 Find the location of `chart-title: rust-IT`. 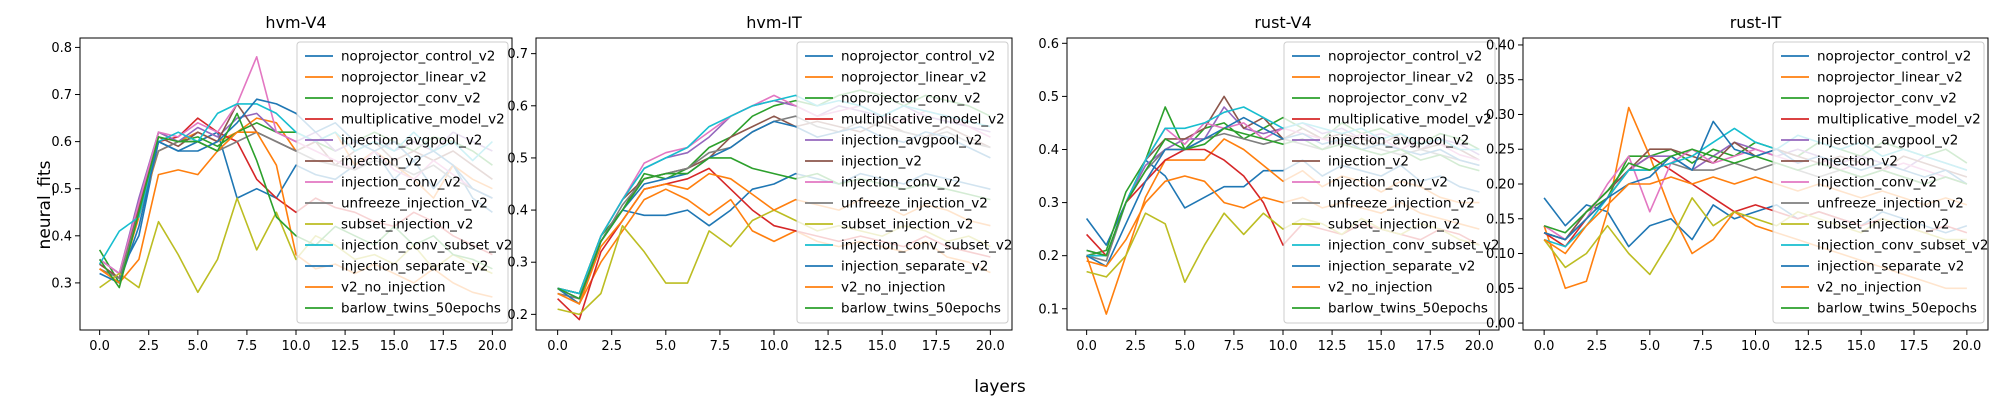

chart-title: rust-IT is located at coordinates (1756, 22).